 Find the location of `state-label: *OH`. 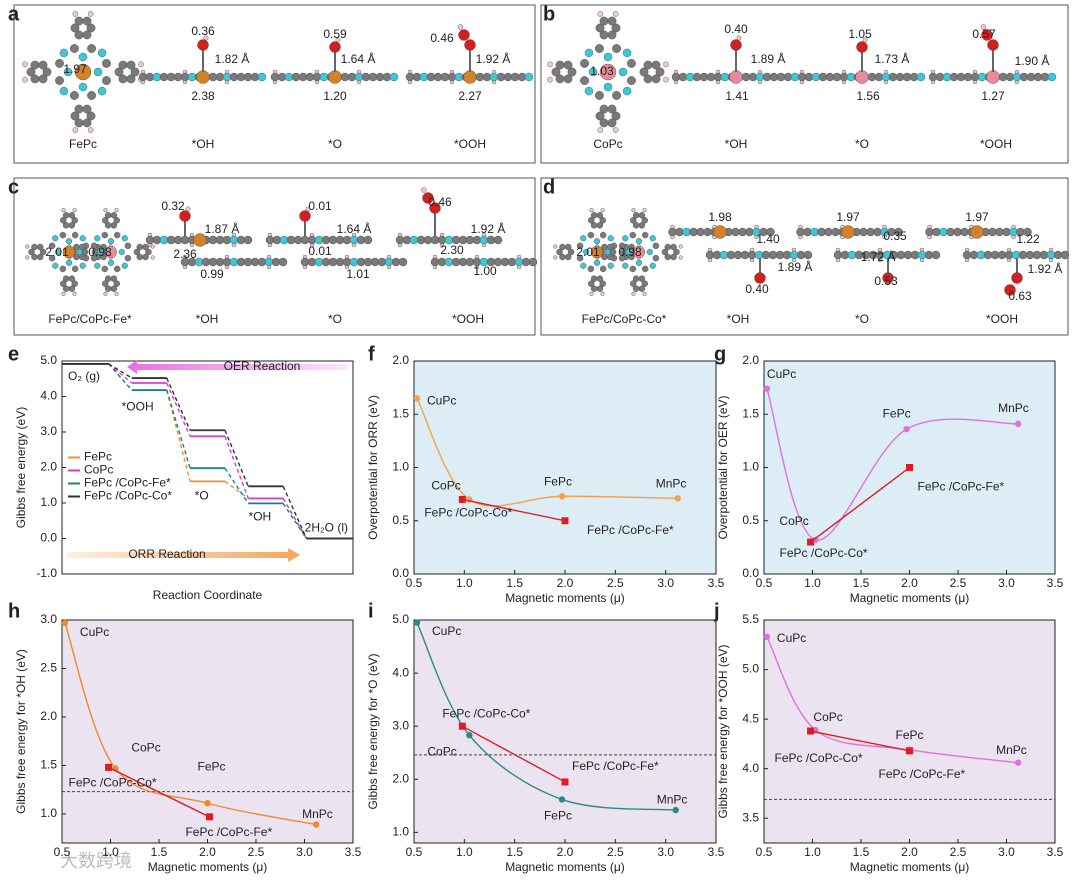

state-label: *OH is located at coordinates (260, 517).